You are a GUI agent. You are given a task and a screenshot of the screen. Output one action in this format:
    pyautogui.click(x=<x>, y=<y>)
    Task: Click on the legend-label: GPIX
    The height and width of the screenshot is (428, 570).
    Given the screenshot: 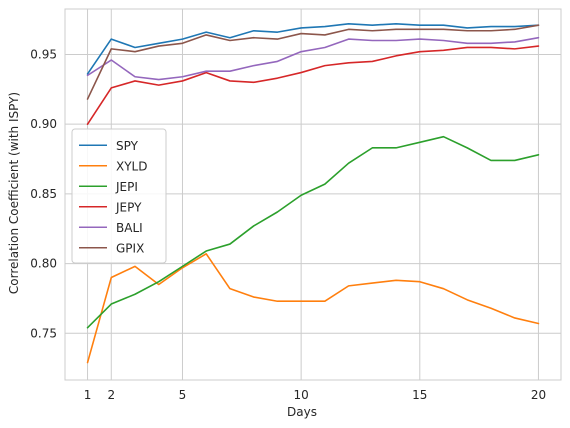 What is the action you would take?
    pyautogui.click(x=130, y=248)
    